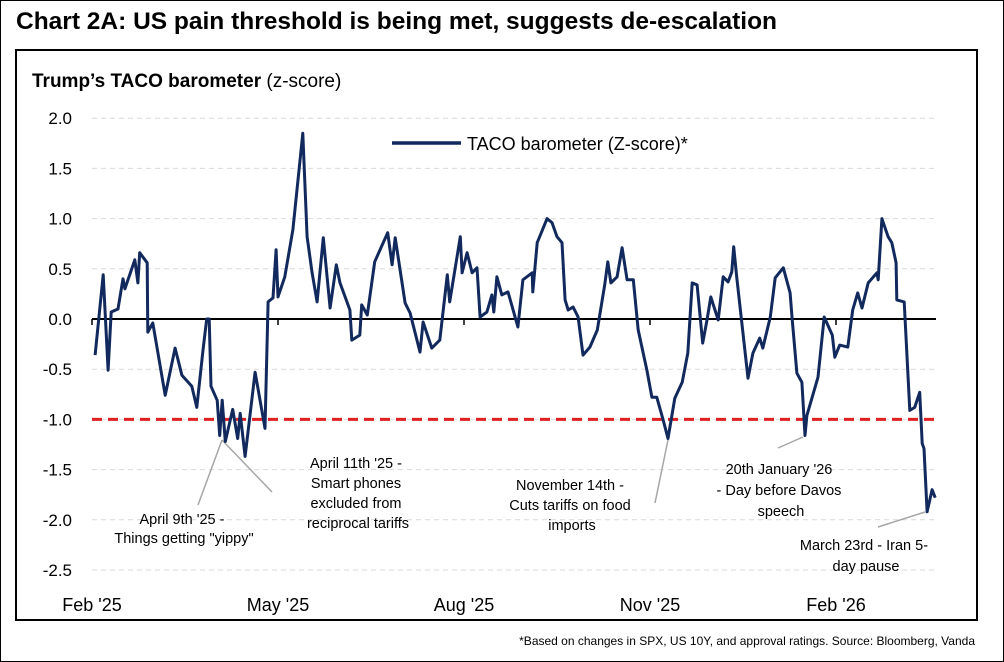  What do you see at coordinates (866, 556) in the screenshot?
I see `annotation-mar23: March 23rd - Iran 5- day pause` at bounding box center [866, 556].